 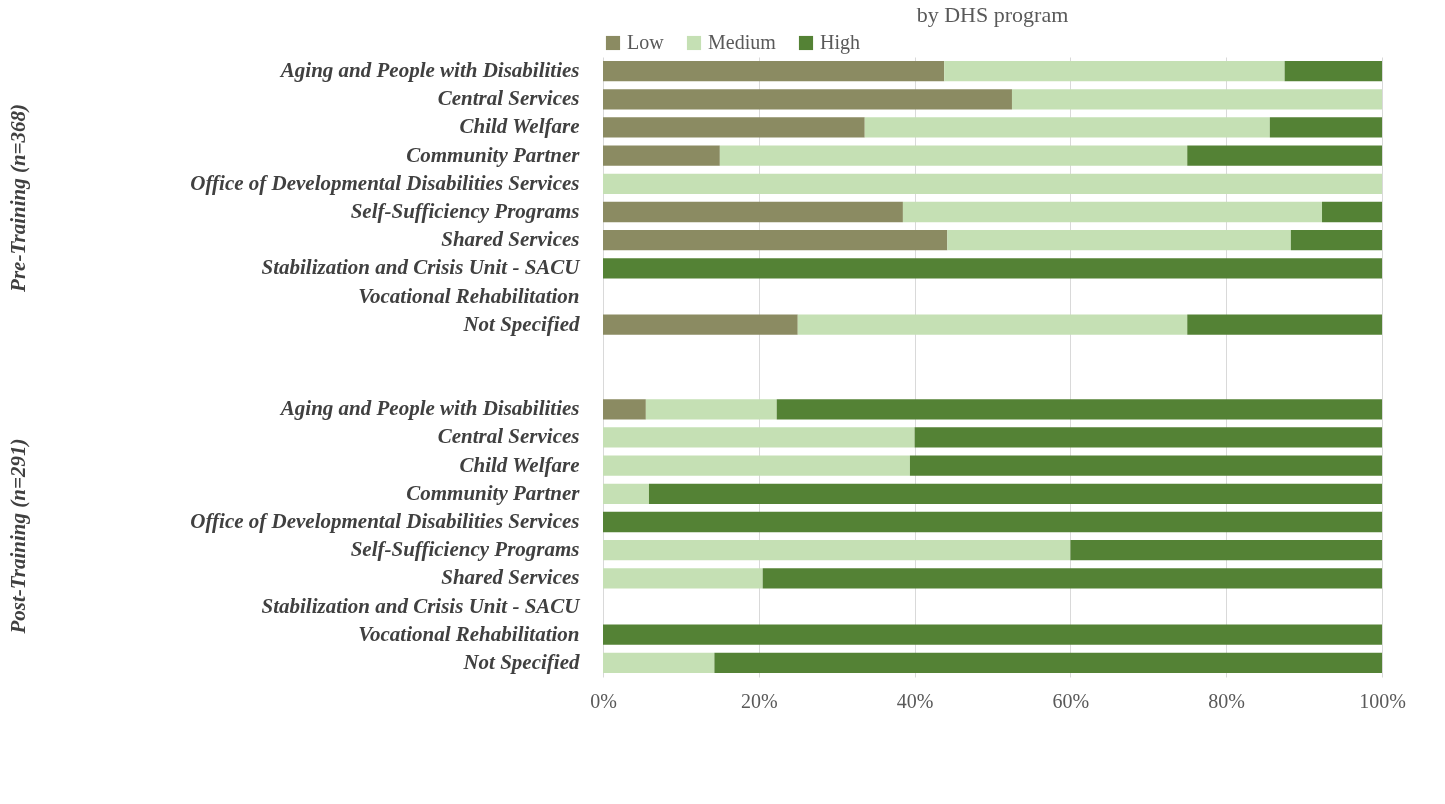 What do you see at coordinates (603, 700) in the screenshot?
I see `x-tick-label: 0%` at bounding box center [603, 700].